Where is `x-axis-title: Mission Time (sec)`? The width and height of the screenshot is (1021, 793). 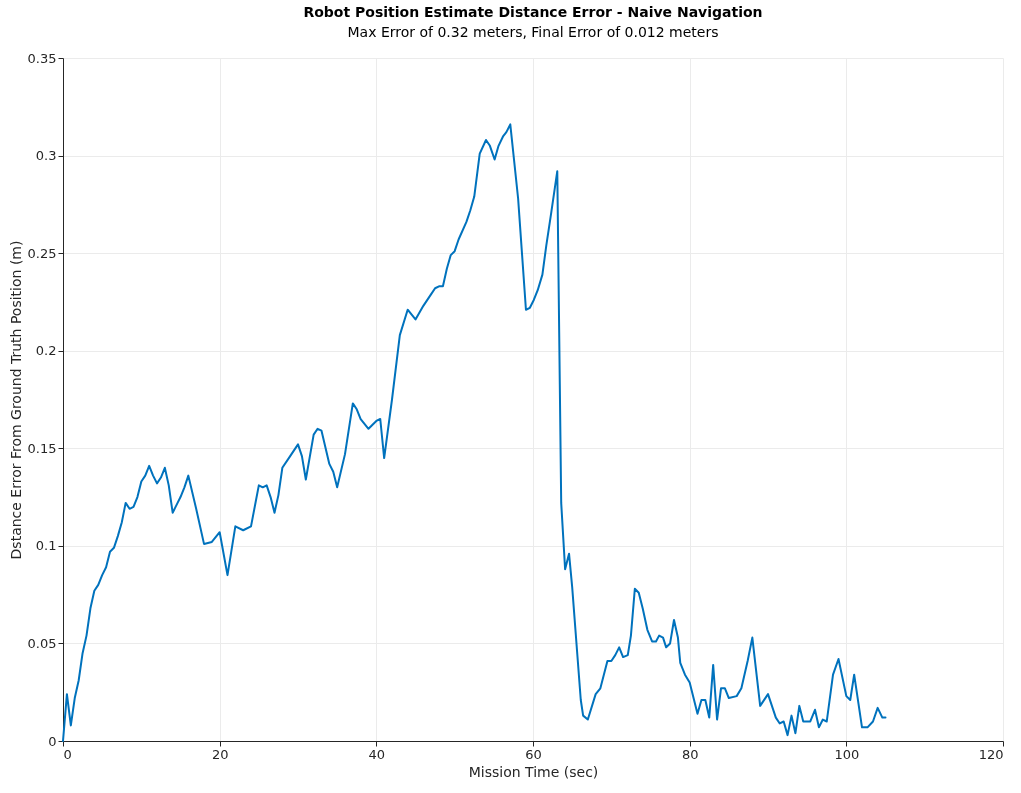 x-axis-title: Mission Time (sec) is located at coordinates (533, 771).